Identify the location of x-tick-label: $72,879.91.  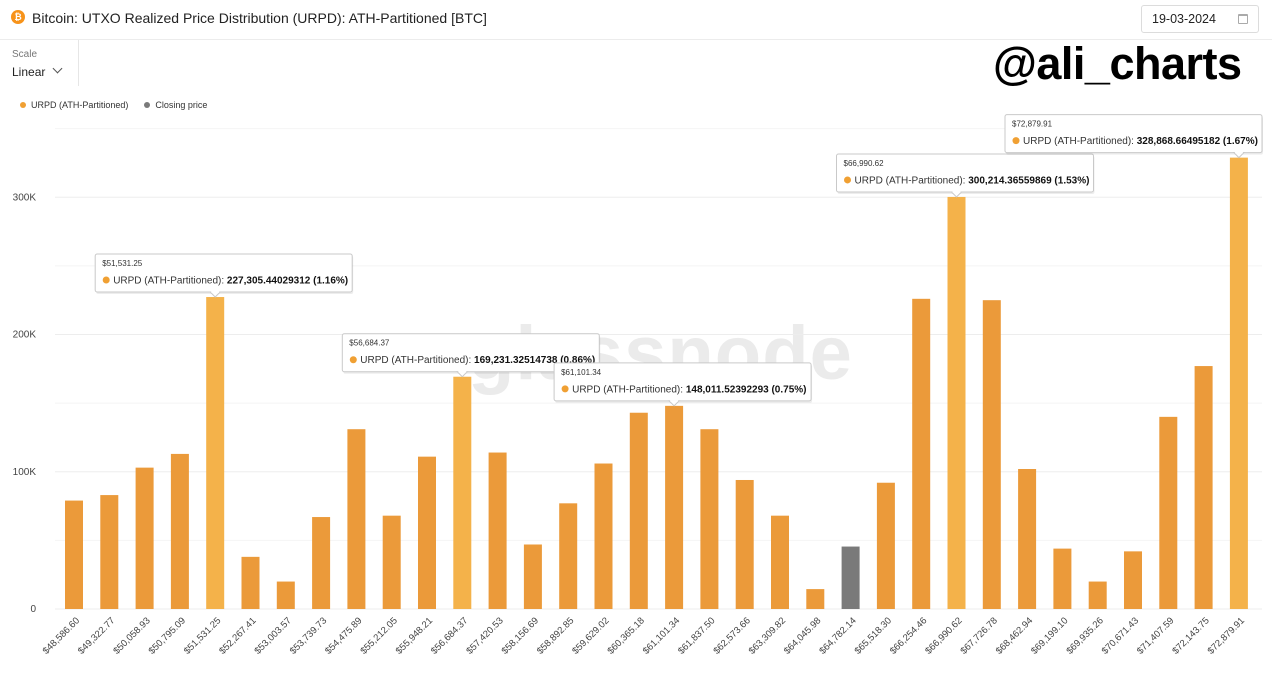
(1226, 635).